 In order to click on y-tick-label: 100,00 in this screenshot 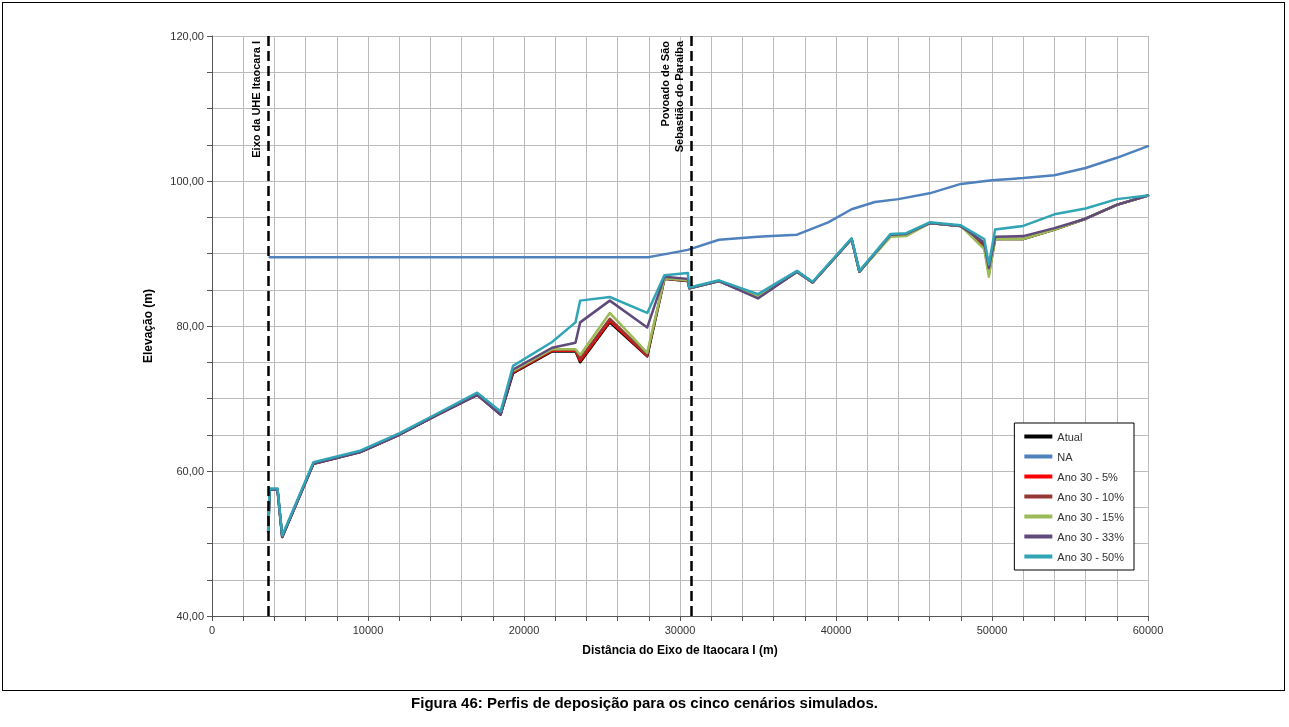, I will do `click(187, 181)`.